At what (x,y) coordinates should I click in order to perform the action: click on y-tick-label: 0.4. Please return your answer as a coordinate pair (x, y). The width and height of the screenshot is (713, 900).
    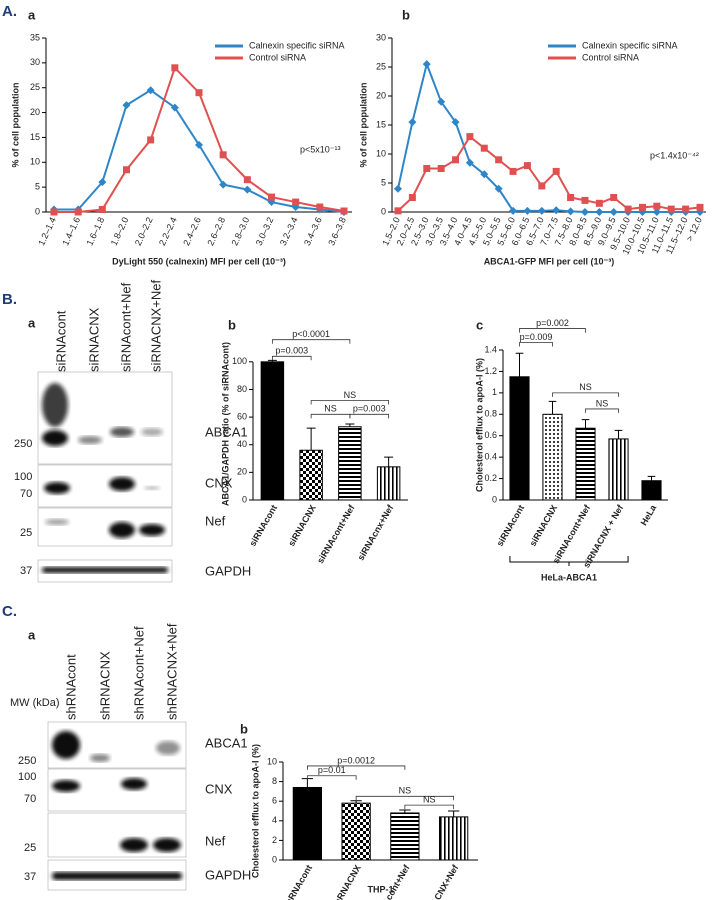
    Looking at the image, I should click on (490, 457).